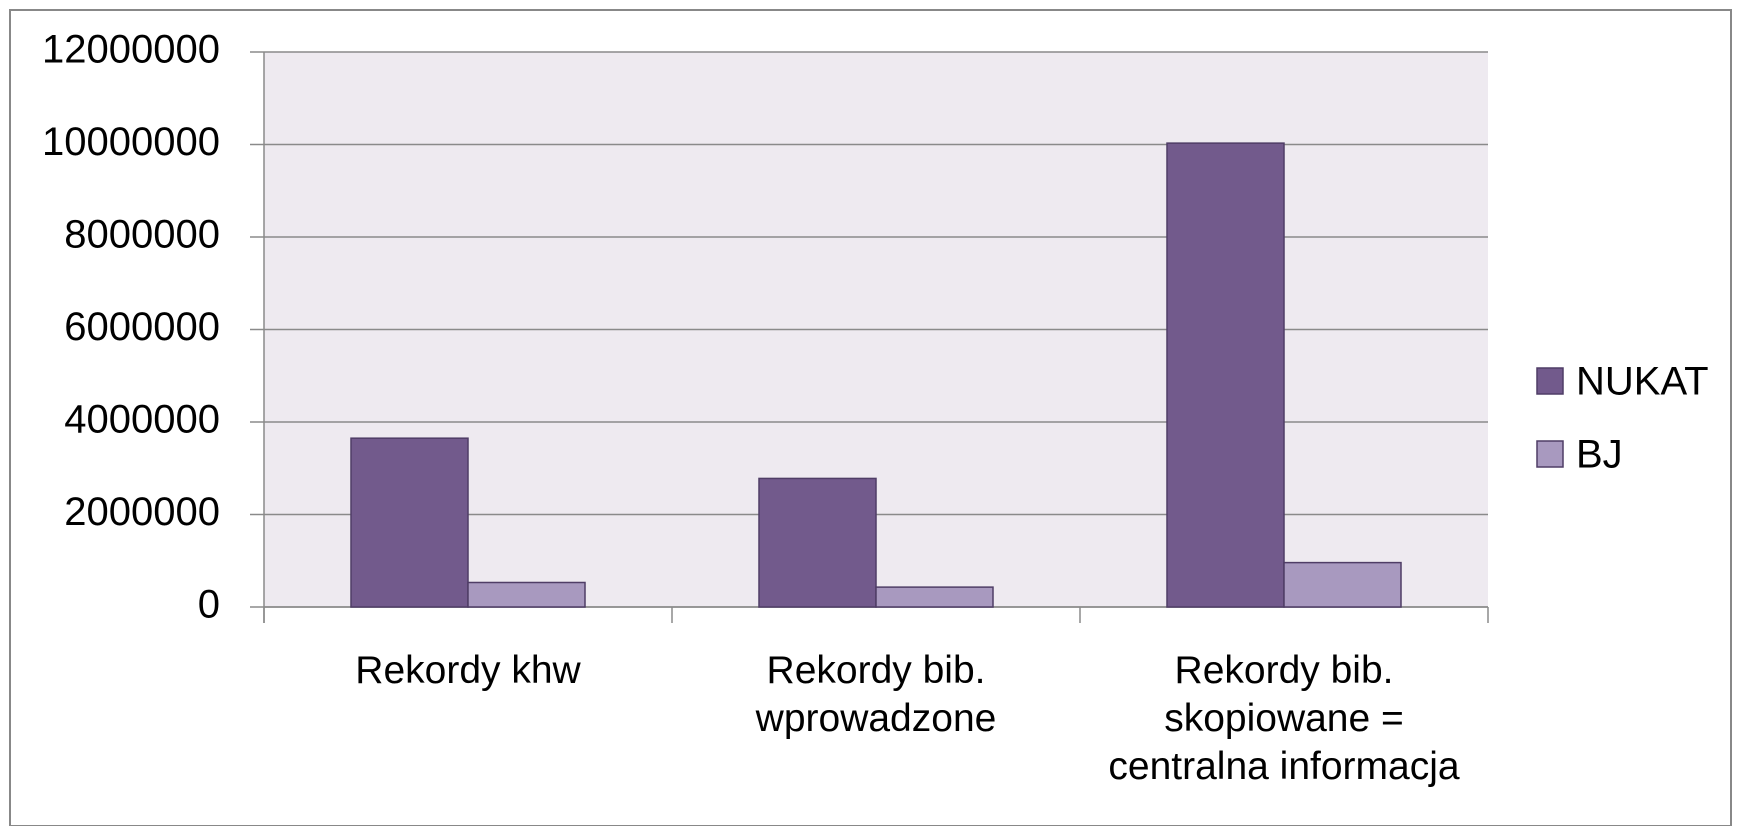  What do you see at coordinates (209, 605) in the screenshot?
I see `y-tick-label: 0` at bounding box center [209, 605].